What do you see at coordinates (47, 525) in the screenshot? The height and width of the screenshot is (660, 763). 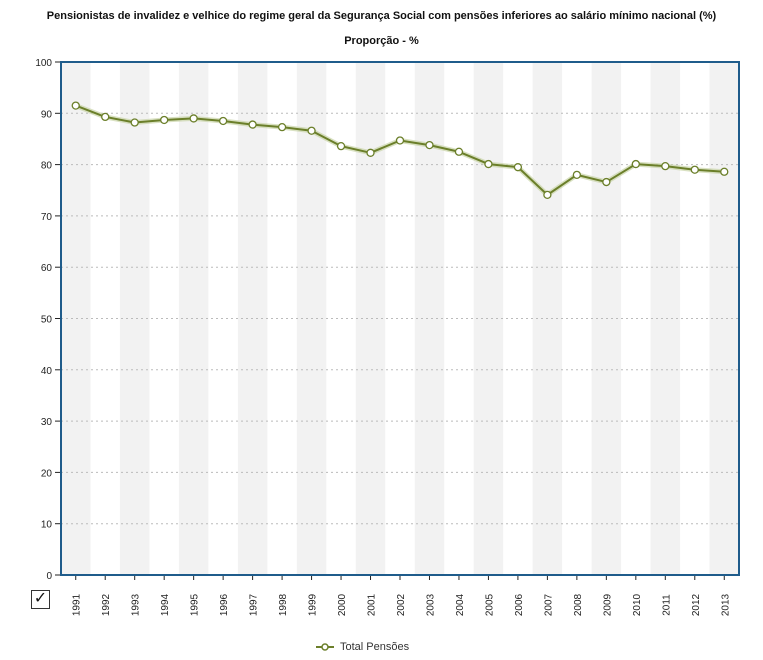 I see `y-tick-label: 10` at bounding box center [47, 525].